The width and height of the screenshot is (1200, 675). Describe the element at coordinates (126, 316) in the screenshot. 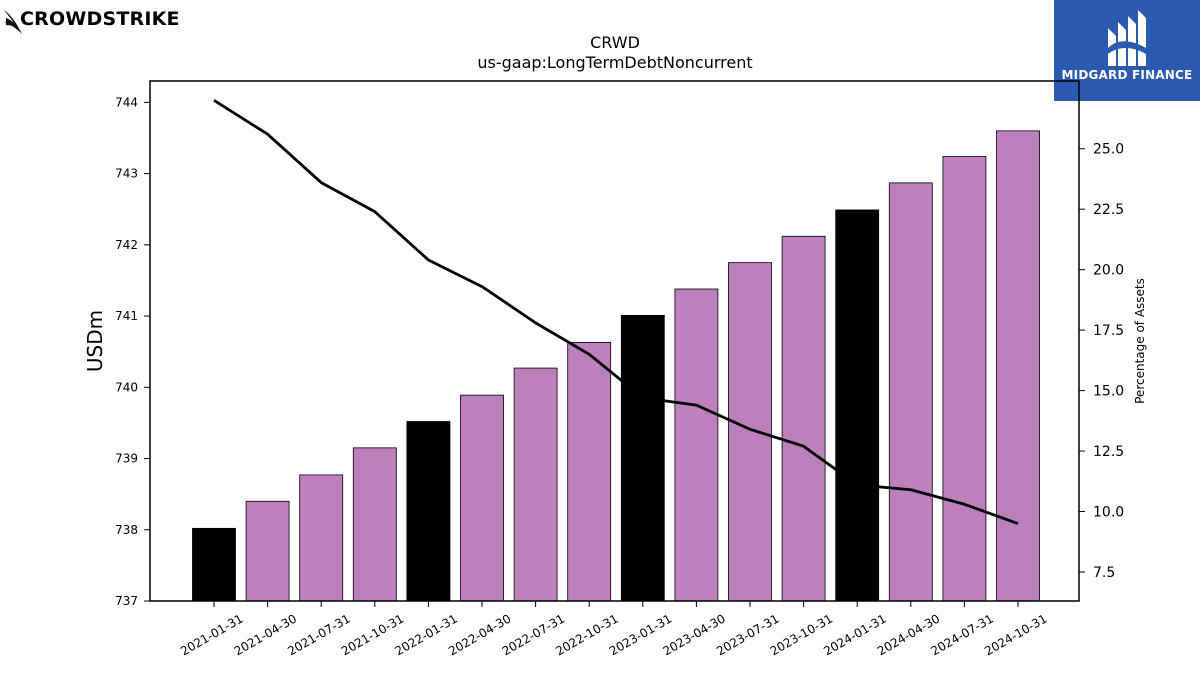

I see `y-tick-label: 741` at that location.